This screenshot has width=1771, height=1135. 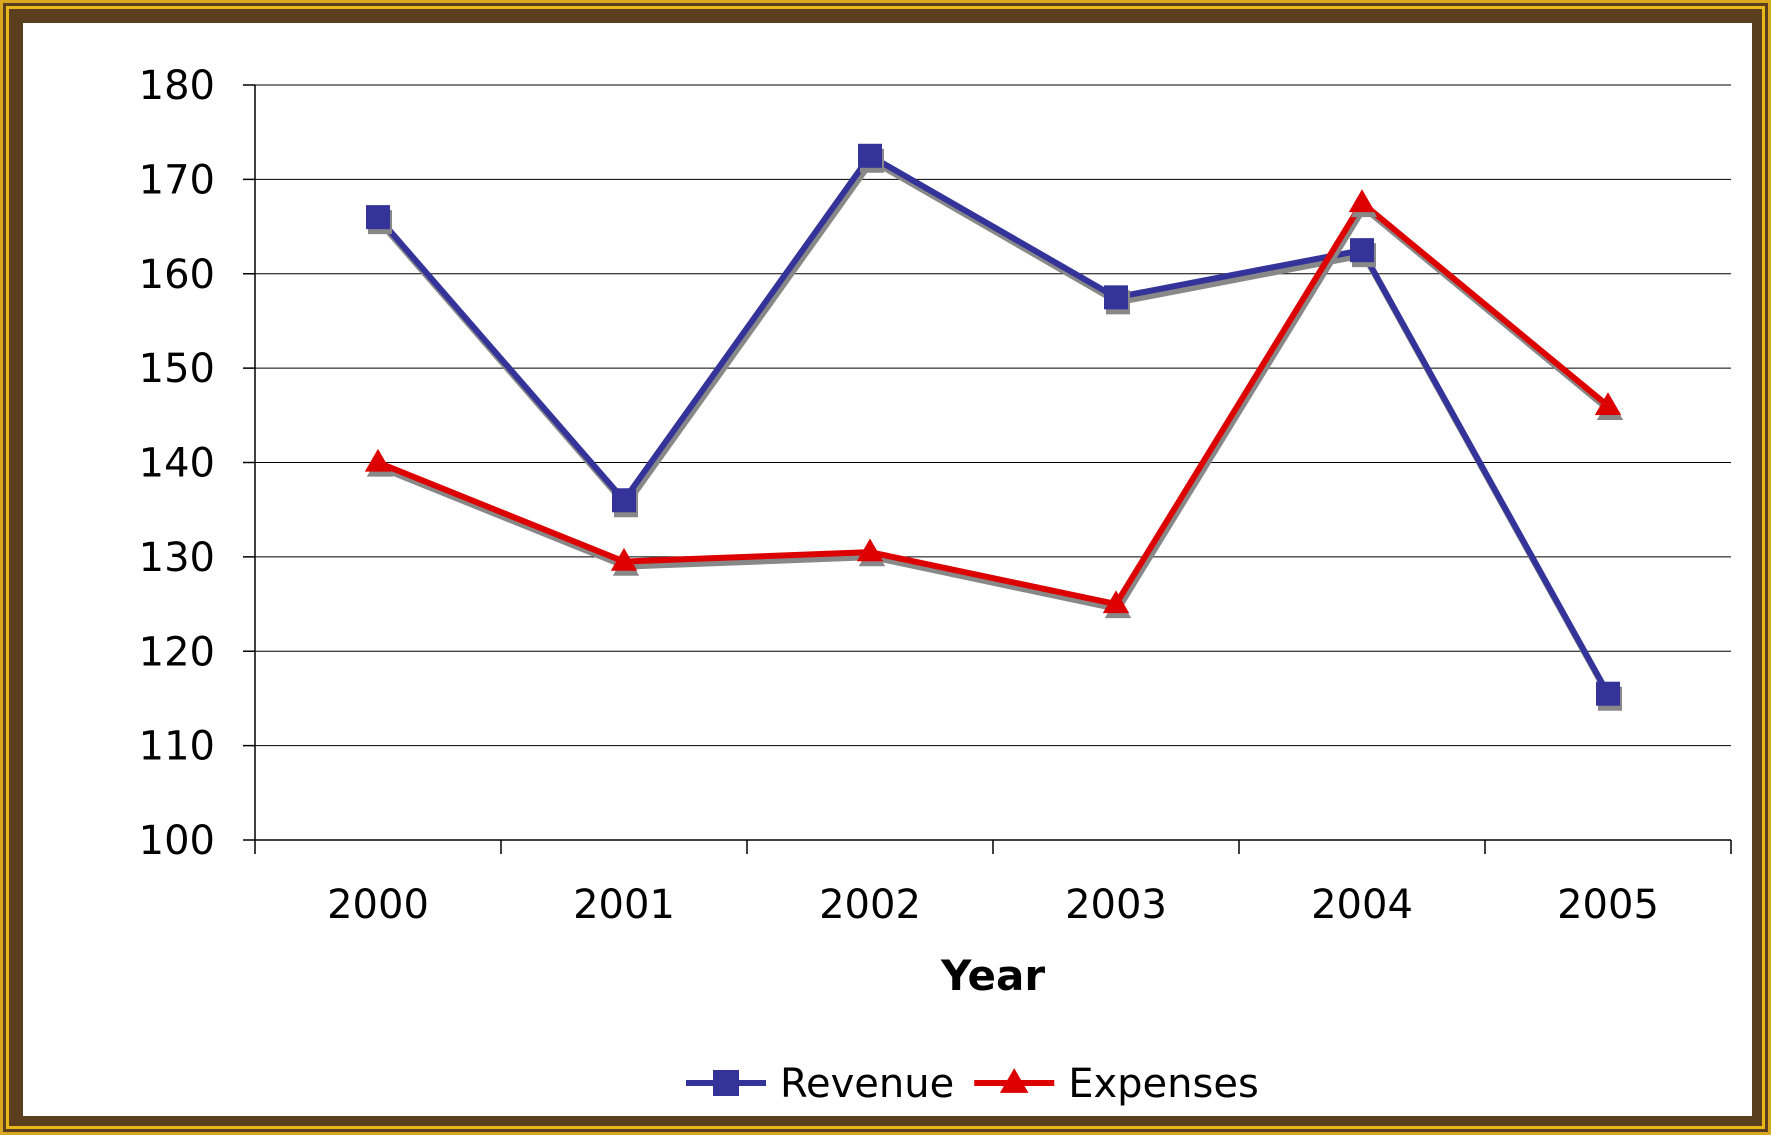 I want to click on legend-item-expenses: Expenses, so click(x=1116, y=1084).